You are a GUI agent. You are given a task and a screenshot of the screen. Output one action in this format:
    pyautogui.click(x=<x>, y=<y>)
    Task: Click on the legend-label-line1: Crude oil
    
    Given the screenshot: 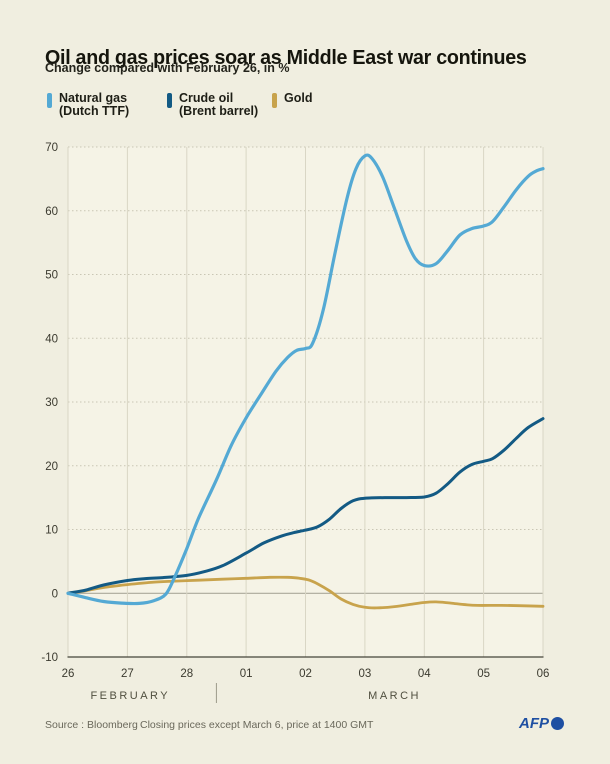 What is the action you would take?
    pyautogui.click(x=206, y=98)
    